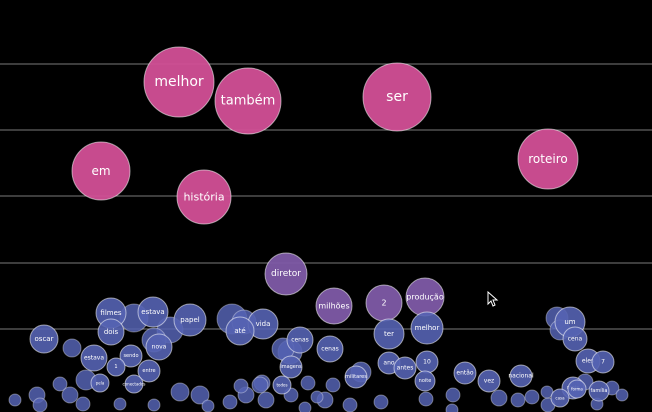 The height and width of the screenshot is (412, 652). I want to click on bubble-até: até, so click(240, 331).